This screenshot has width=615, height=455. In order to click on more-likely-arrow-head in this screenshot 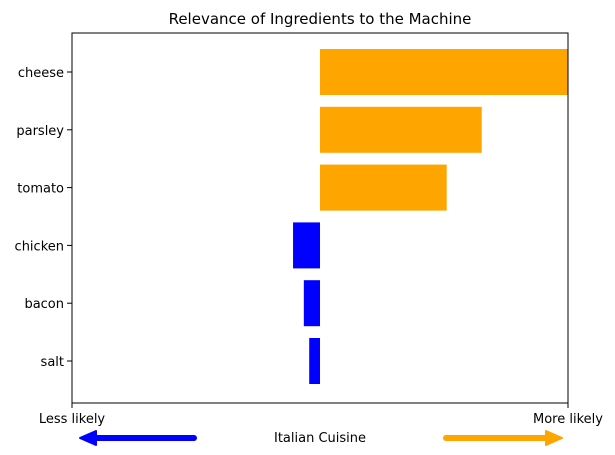, I will do `click(554, 438)`.